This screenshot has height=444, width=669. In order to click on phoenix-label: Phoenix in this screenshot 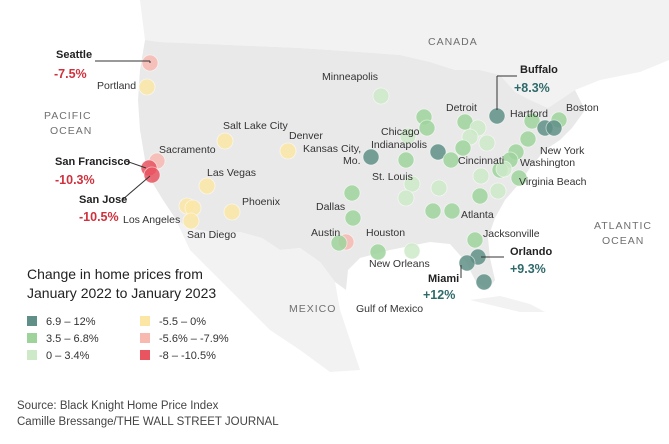, I will do `click(261, 202)`.